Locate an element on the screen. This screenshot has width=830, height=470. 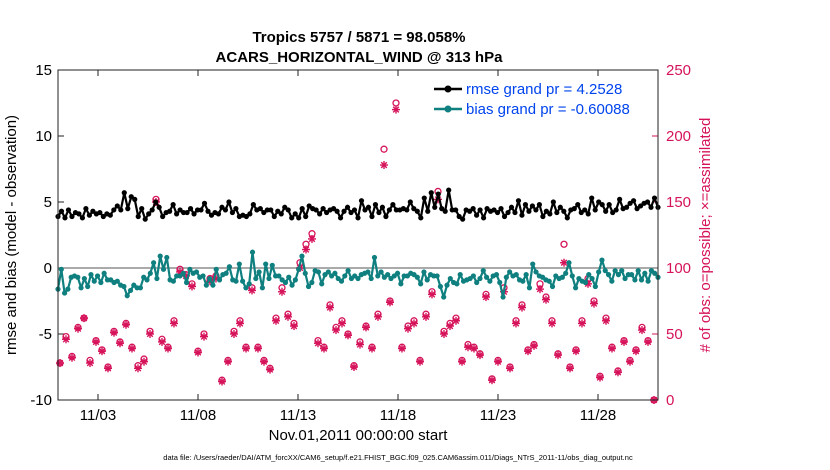
y2-tick-label: 150 is located at coordinates (678, 202).